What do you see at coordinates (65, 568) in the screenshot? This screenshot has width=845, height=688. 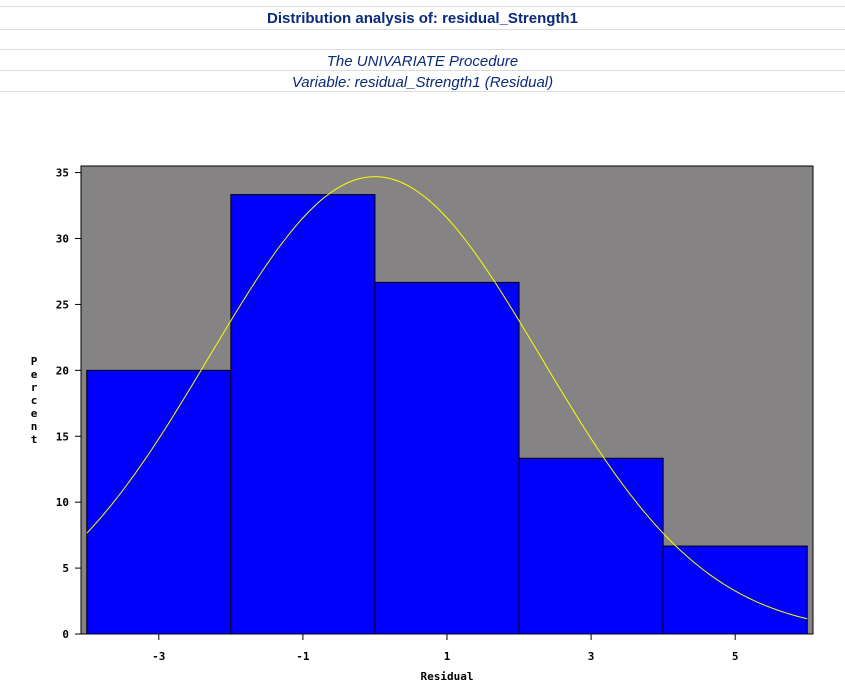 I see `y-tick-label: 5` at bounding box center [65, 568].